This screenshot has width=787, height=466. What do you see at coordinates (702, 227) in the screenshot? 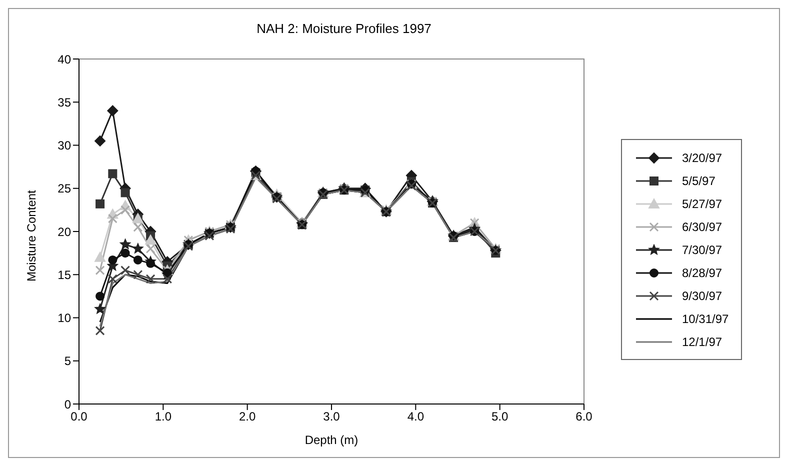
I see `legend-label: 6/30/97` at bounding box center [702, 227].